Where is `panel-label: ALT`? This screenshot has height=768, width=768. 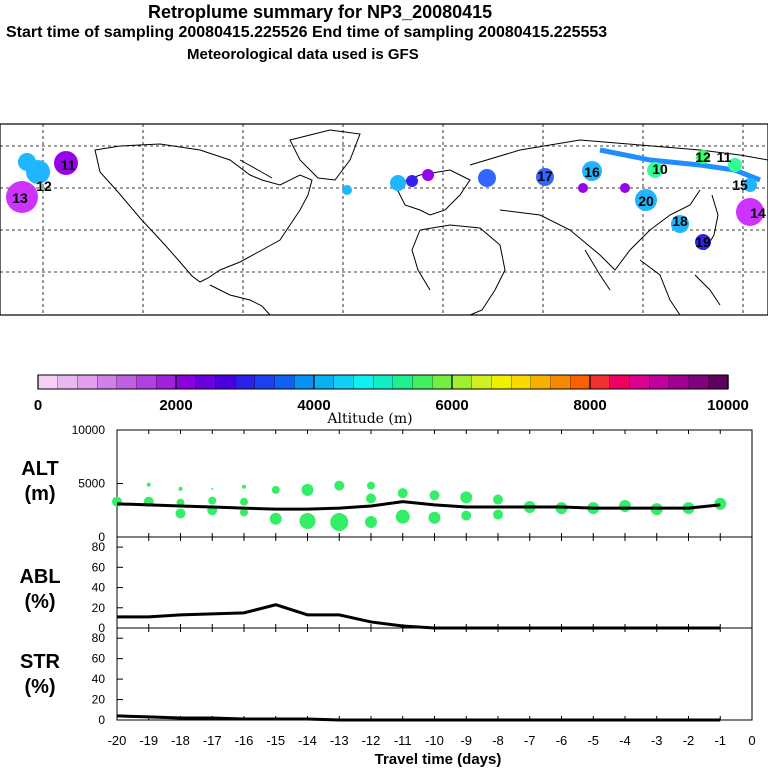
panel-label: ALT is located at coordinates (39, 469).